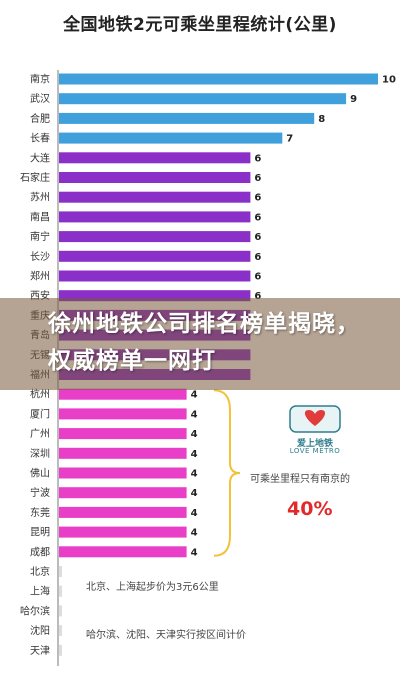 The height and width of the screenshot is (688, 400). What do you see at coordinates (152, 586) in the screenshot?
I see `annotation-beijing-shanghai: 北京、上海起步价为3元6公里` at bounding box center [152, 586].